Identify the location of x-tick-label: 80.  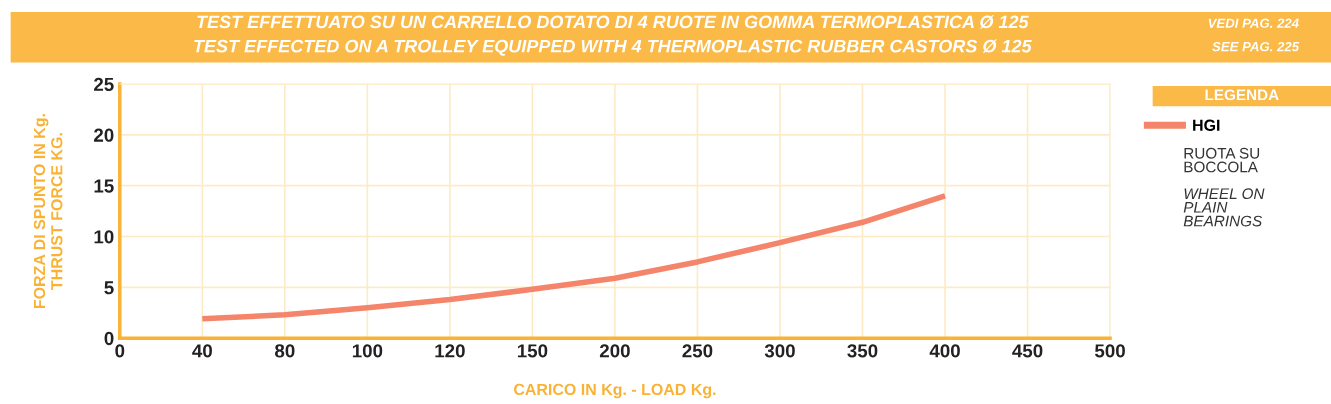
(285, 351).